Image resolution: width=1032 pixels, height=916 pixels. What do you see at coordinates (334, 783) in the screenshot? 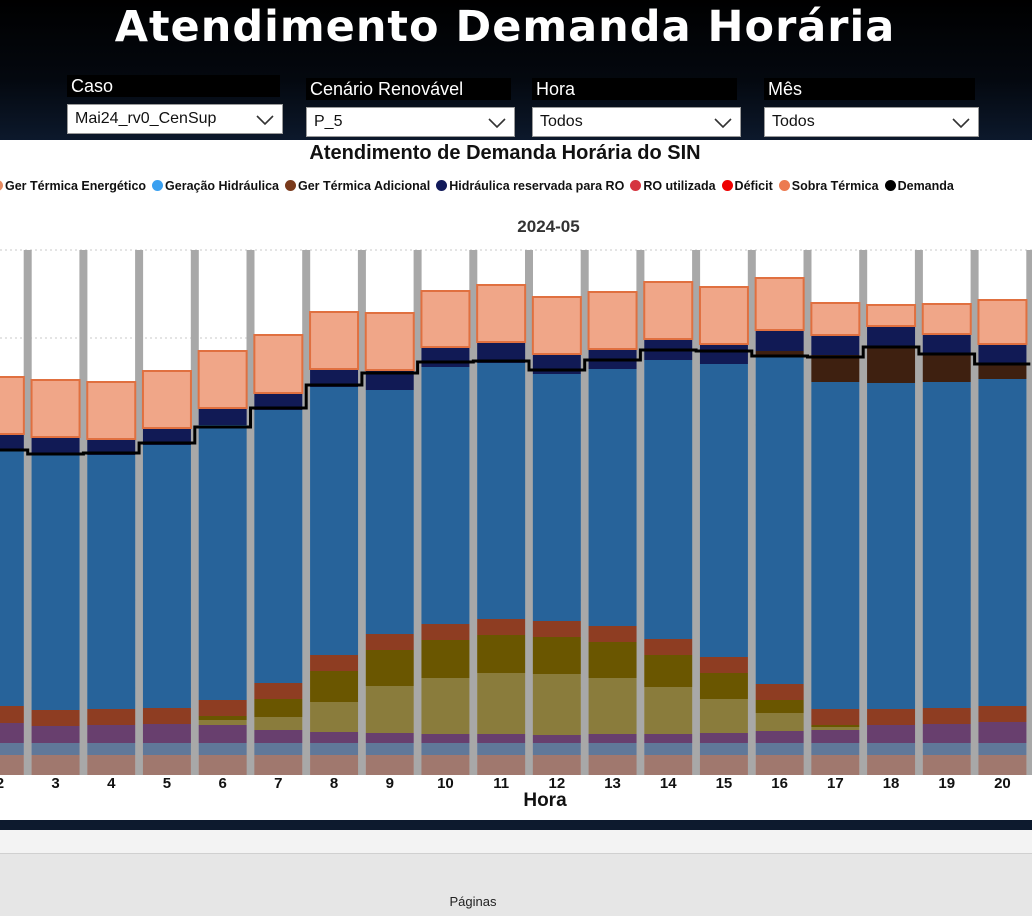
I see `x-tick-label: 8` at bounding box center [334, 783].